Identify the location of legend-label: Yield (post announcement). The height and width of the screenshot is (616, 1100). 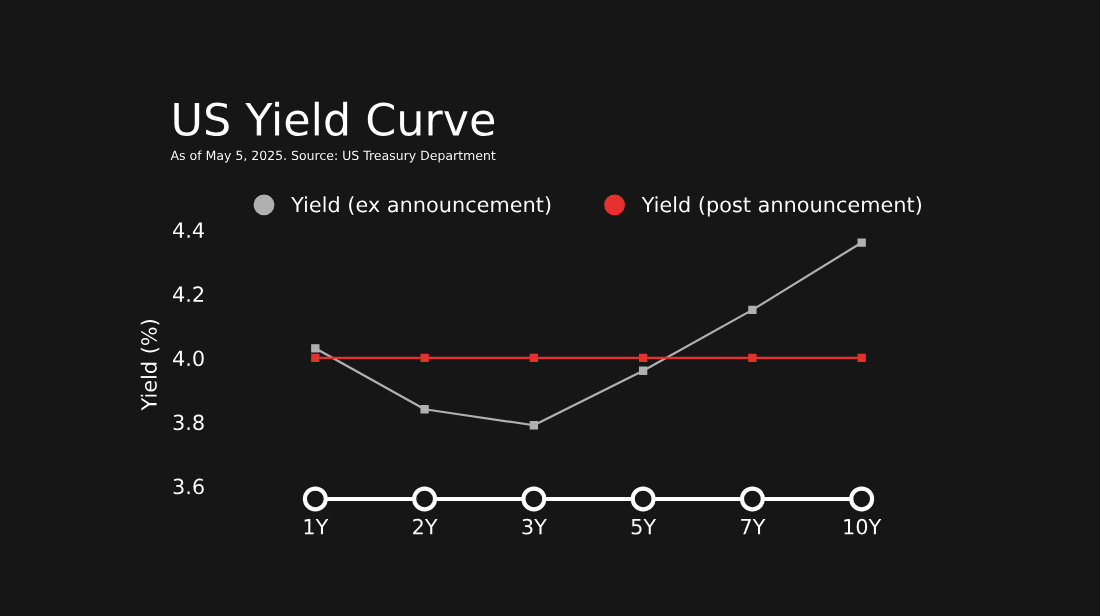
(781, 206).